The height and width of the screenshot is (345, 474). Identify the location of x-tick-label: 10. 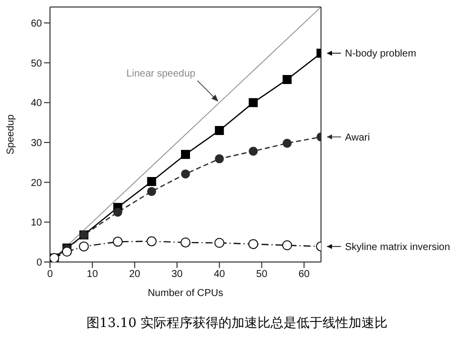
(92, 274).